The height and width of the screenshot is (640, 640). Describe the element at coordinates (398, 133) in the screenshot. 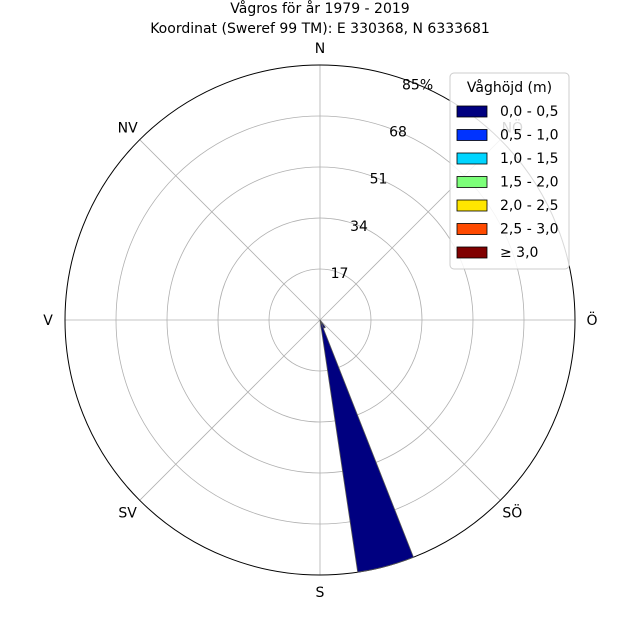

I see `radial-tick-label: 68` at that location.